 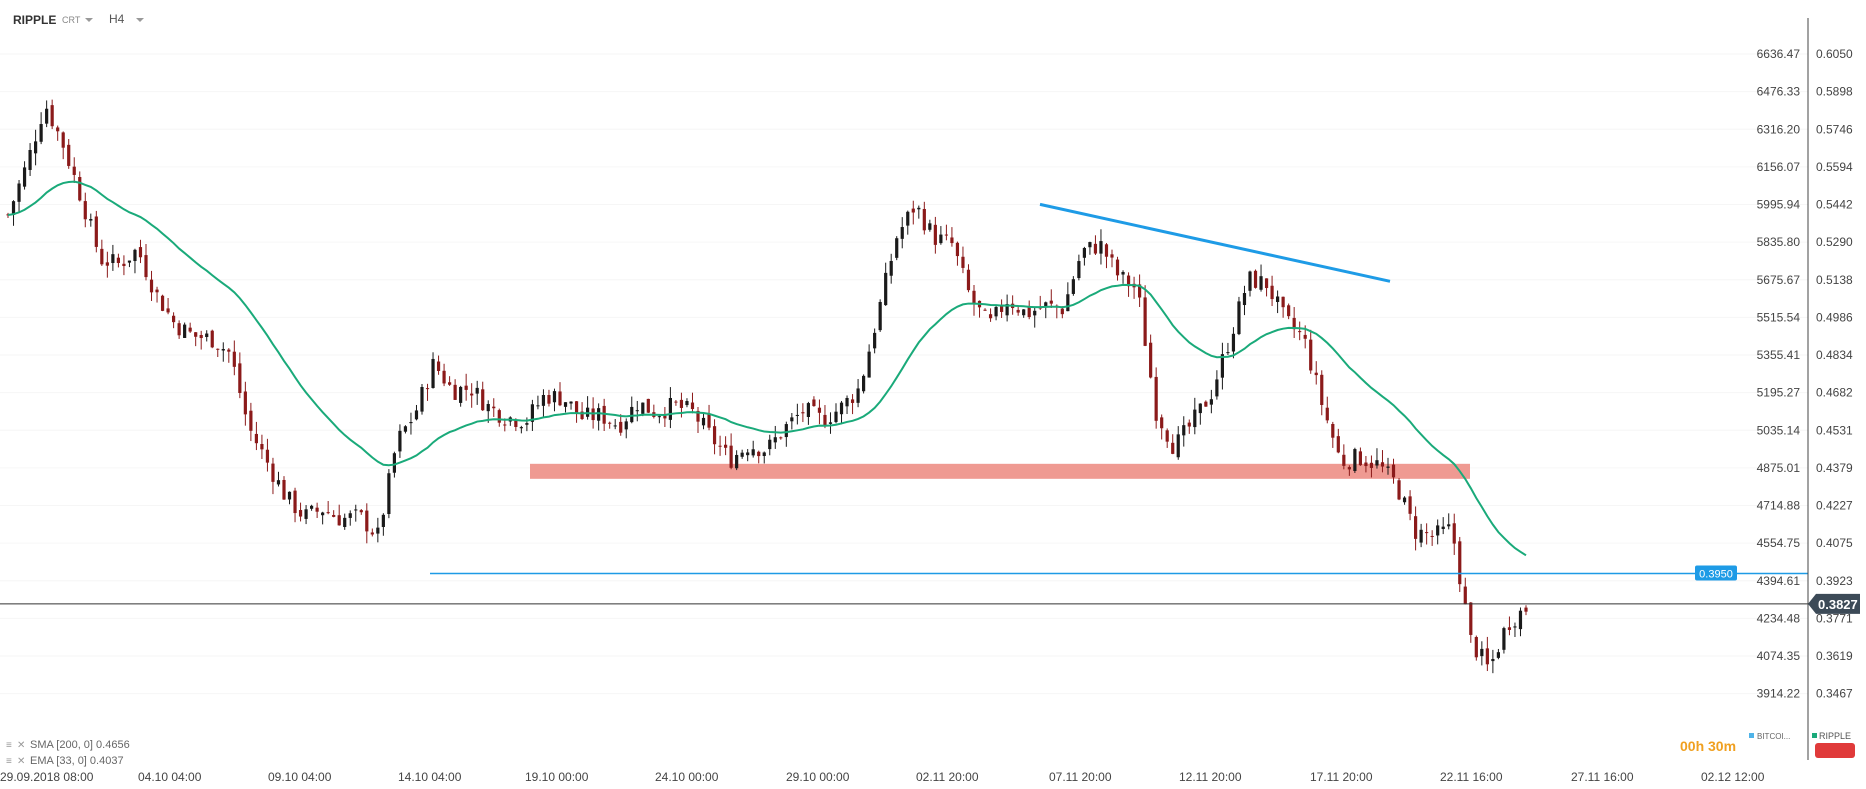 I want to click on x-tick-label: 14.10 04:00, so click(x=430, y=777).